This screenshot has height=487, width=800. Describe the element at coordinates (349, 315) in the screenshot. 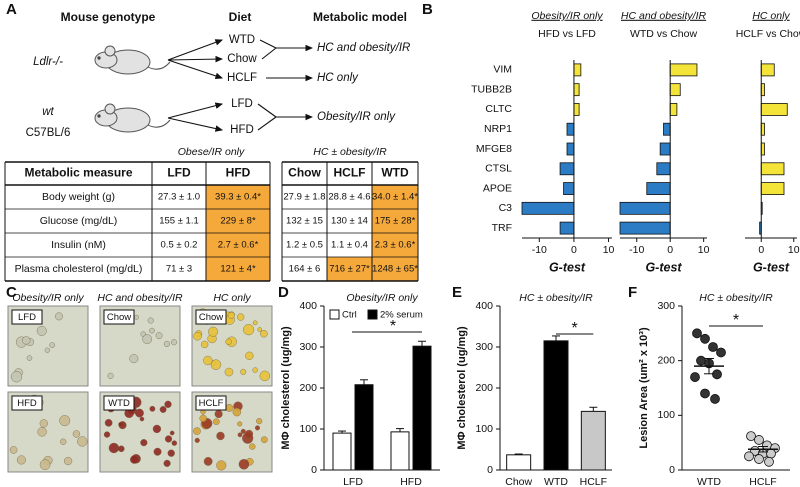

I see `legend-label: Ctrl` at that location.